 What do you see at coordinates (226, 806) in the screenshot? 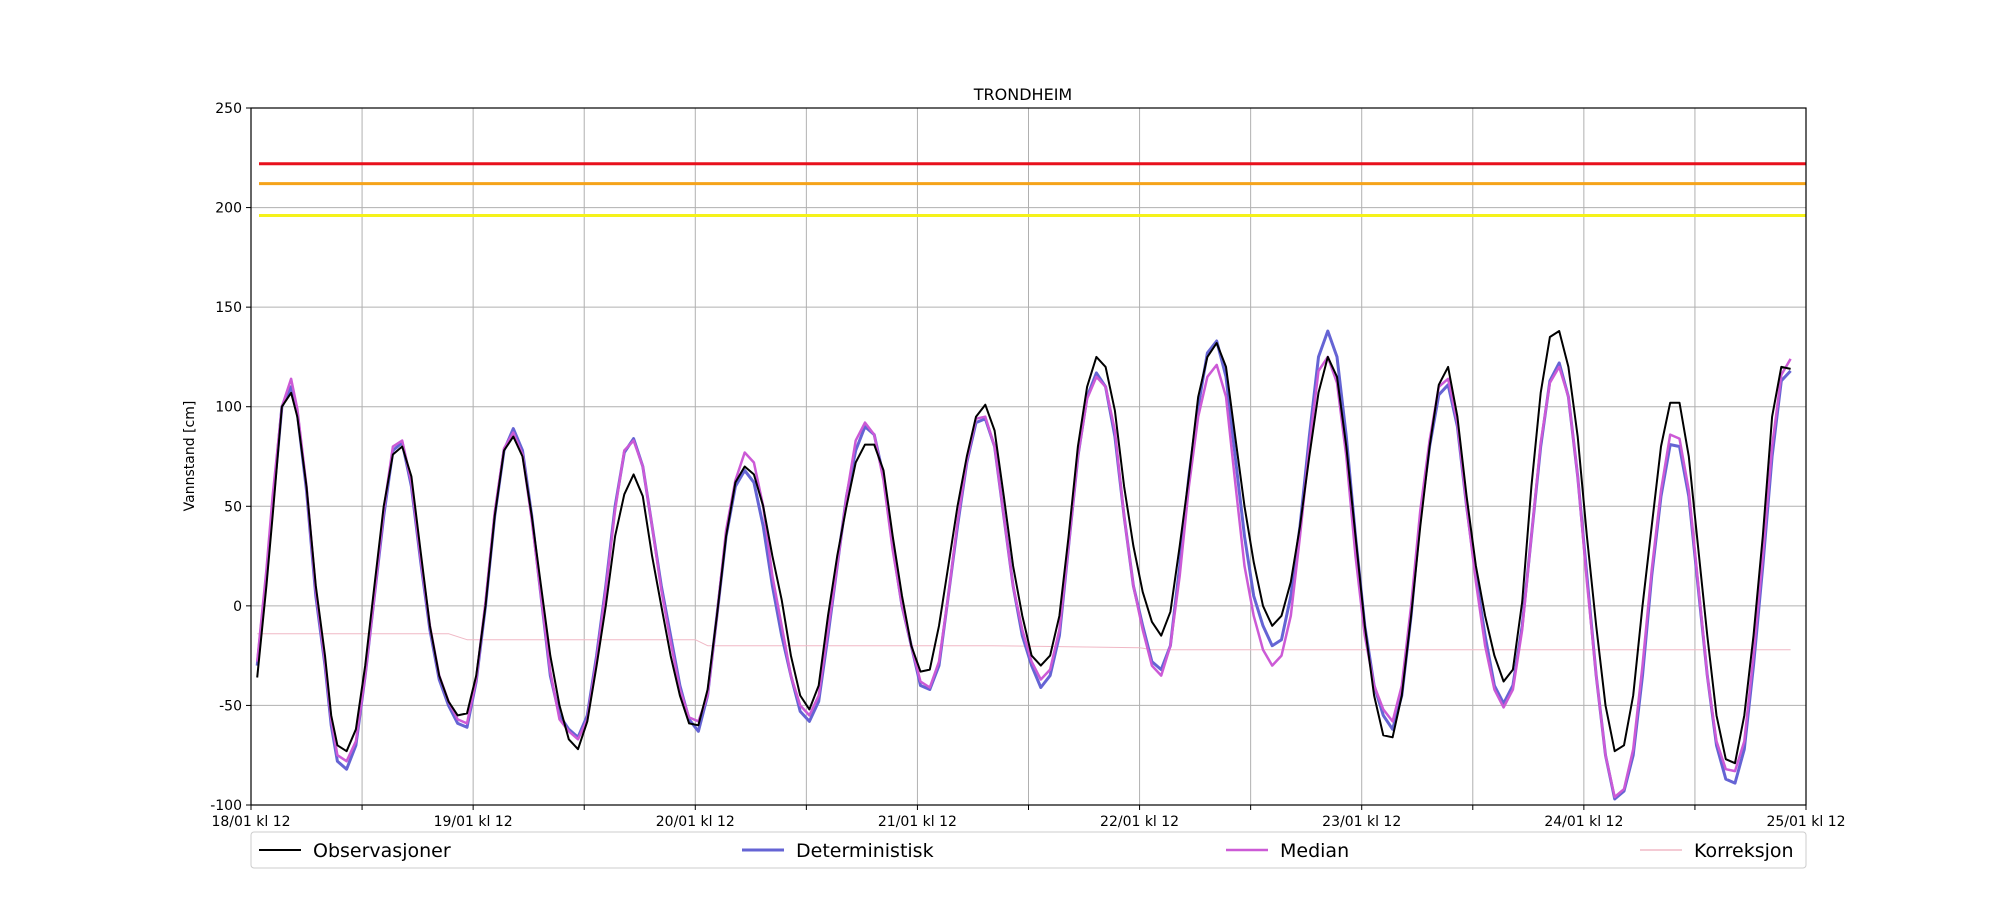
I see `y-tick-label: -100` at bounding box center [226, 806].